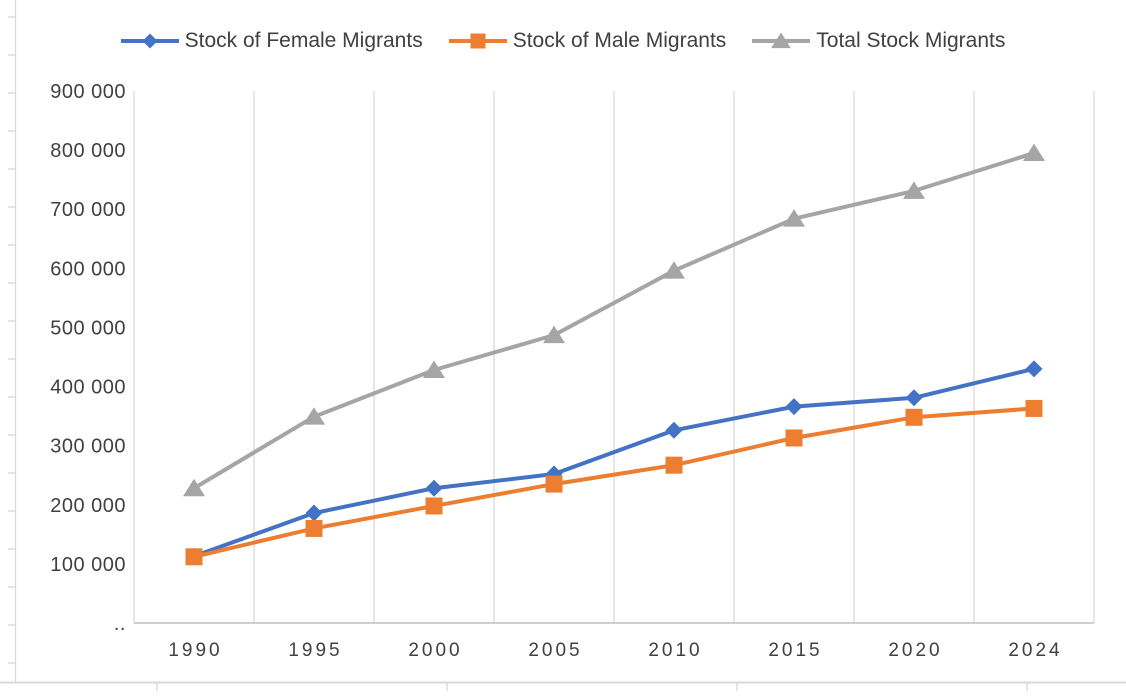 The height and width of the screenshot is (700, 1126). What do you see at coordinates (619, 40) in the screenshot?
I see `legend-label: Stock of Male Migrants` at bounding box center [619, 40].